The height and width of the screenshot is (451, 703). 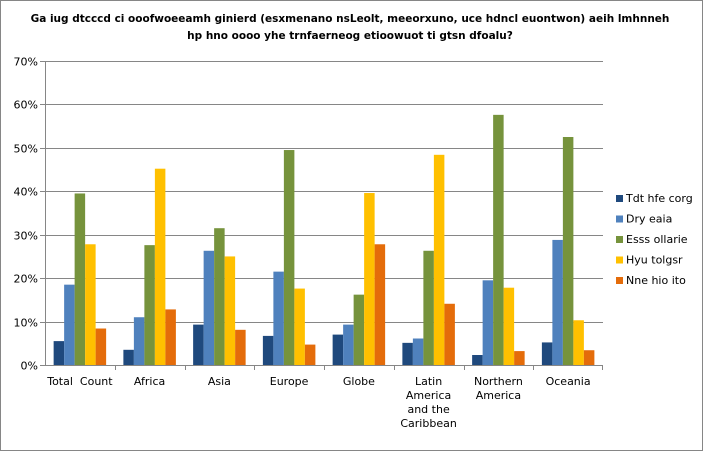 I want to click on y-tick-label: 60%, so click(x=26, y=105).